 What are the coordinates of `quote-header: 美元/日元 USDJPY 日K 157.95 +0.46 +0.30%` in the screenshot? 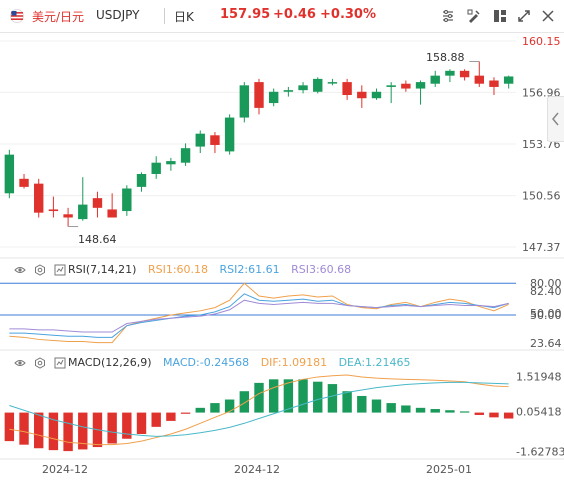 It's located at (282, 16).